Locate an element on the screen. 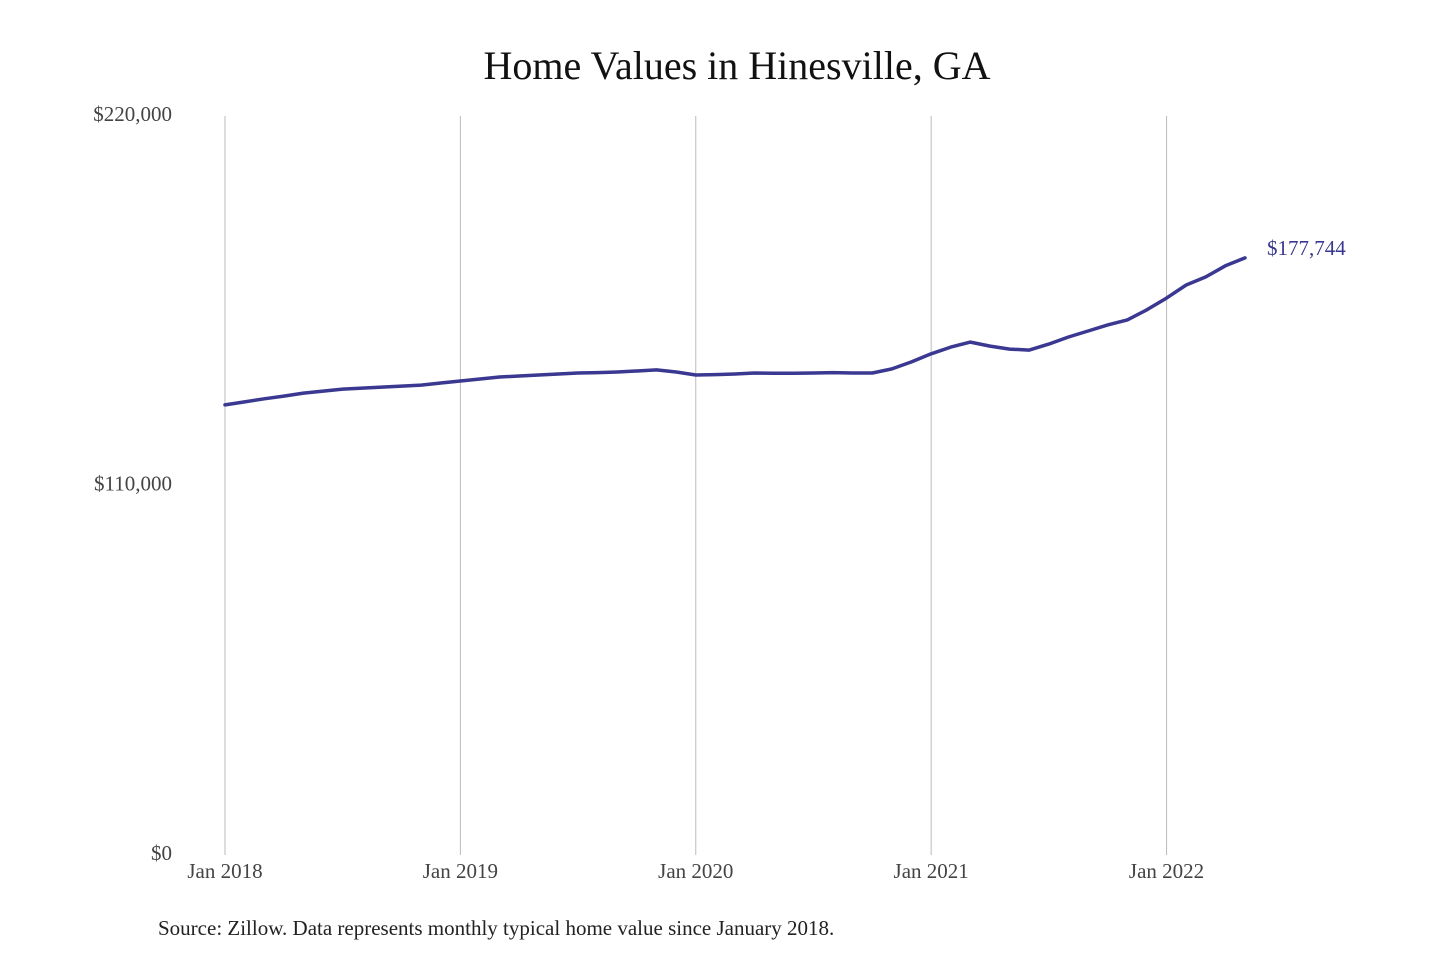  x-tick-label: Jan 2018 is located at coordinates (224, 871).